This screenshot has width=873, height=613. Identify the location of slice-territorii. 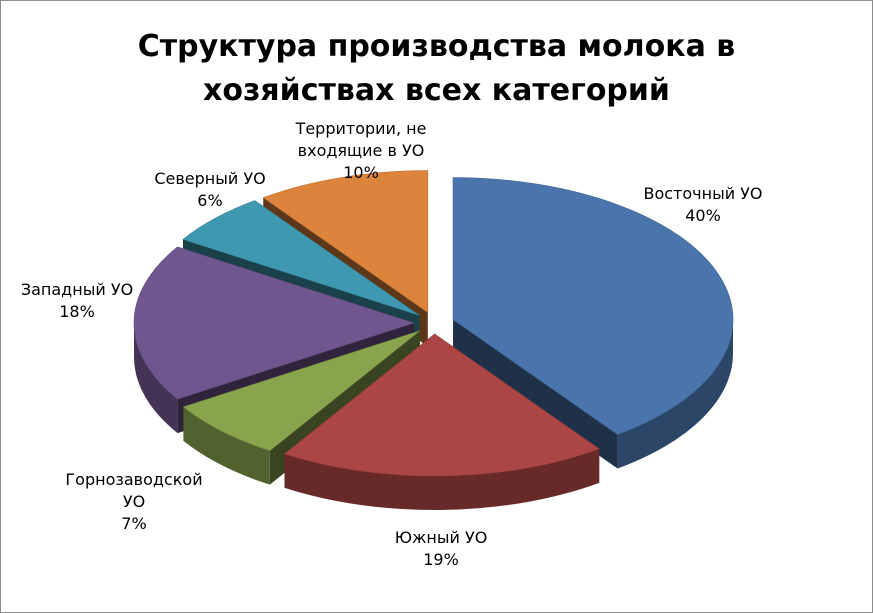
(345, 242).